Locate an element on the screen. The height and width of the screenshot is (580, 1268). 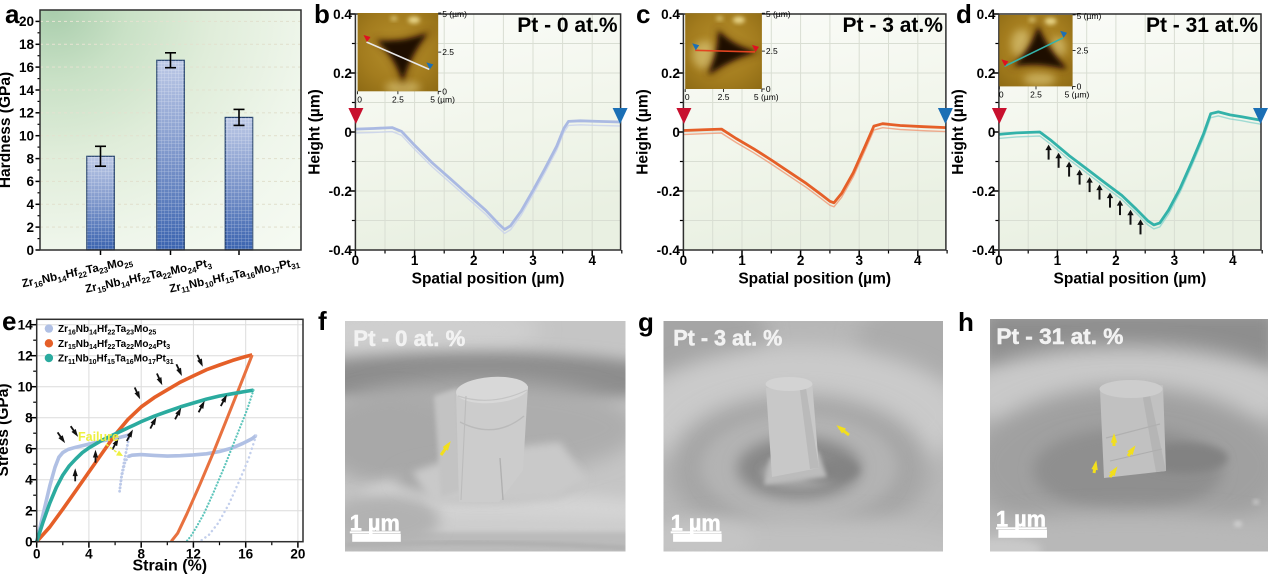
svg-text: Pt - 3 at. % is located at coordinates (727, 338).